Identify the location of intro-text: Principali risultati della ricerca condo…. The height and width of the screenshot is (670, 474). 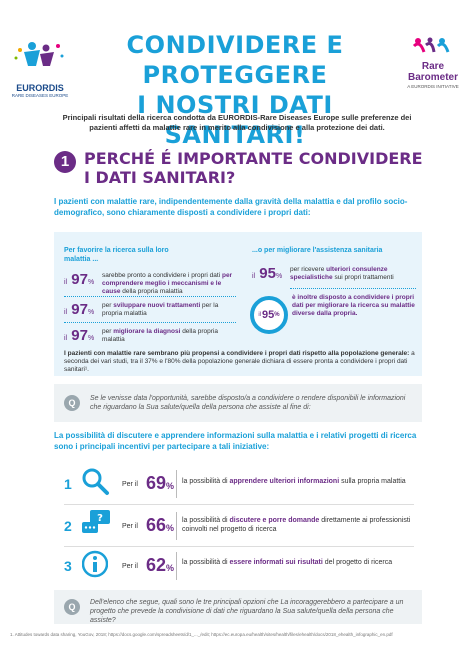
(237, 122).